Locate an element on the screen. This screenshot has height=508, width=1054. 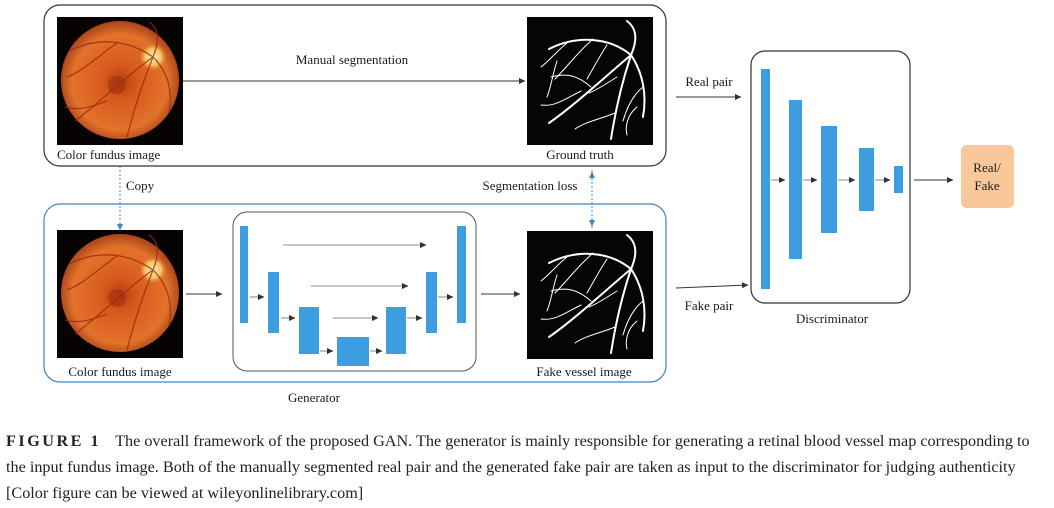
bottom-fundus-image is located at coordinates (120, 294).